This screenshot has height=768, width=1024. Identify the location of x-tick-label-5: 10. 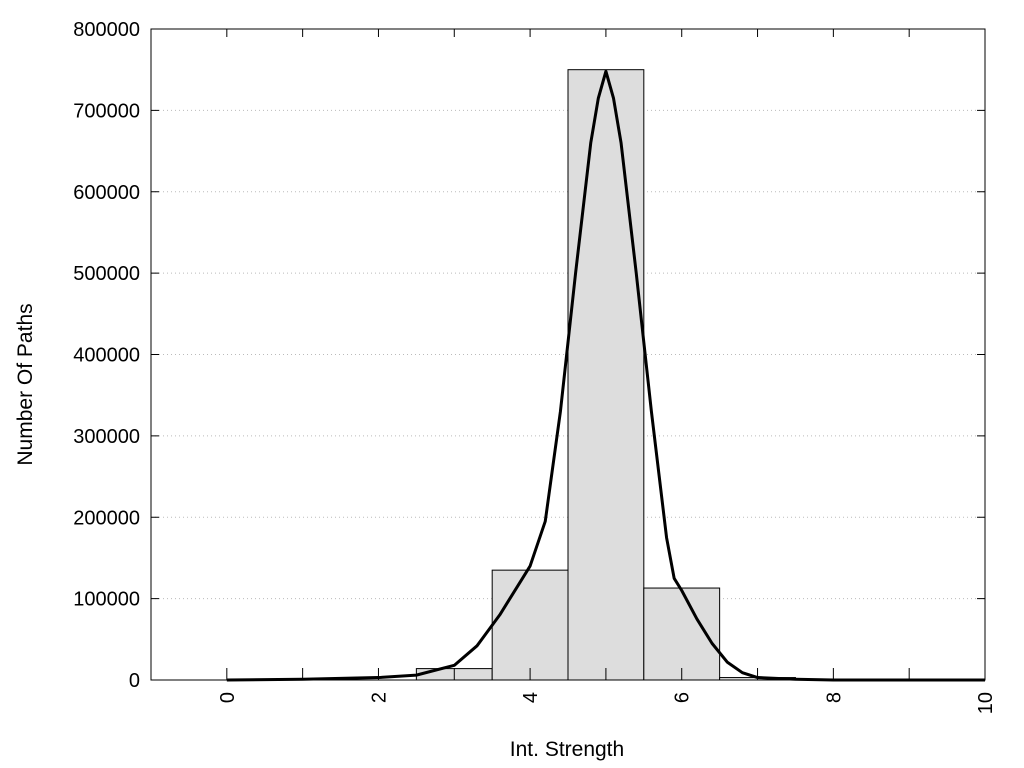
(986, 703).